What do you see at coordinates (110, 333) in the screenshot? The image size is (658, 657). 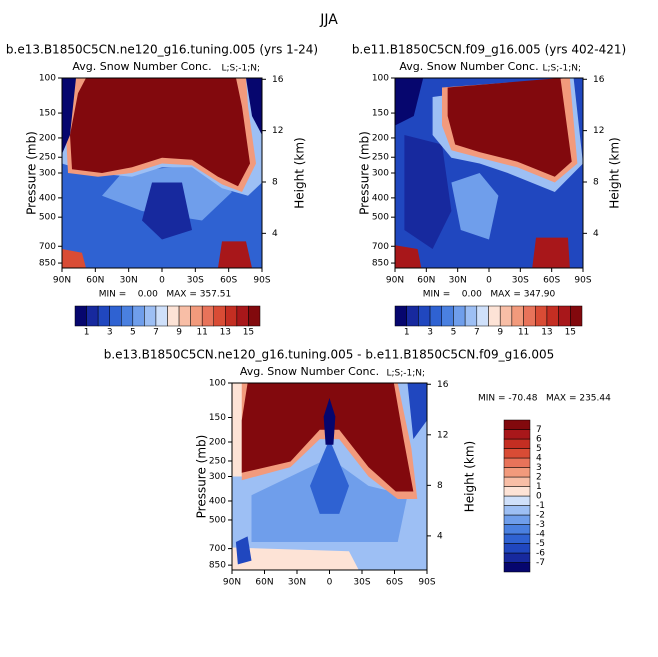 I see `colorbar-label: 3` at bounding box center [110, 333].